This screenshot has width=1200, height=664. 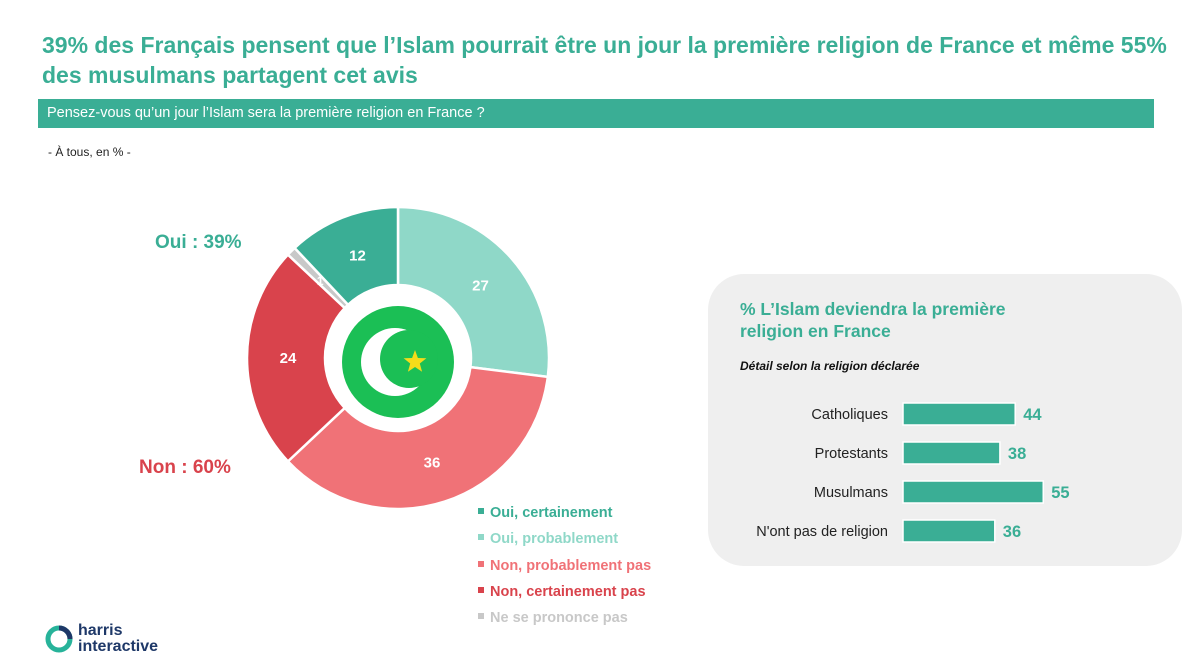 What do you see at coordinates (432, 463) in the screenshot?
I see `donut-label-non-probablement-pas: 36` at bounding box center [432, 463].